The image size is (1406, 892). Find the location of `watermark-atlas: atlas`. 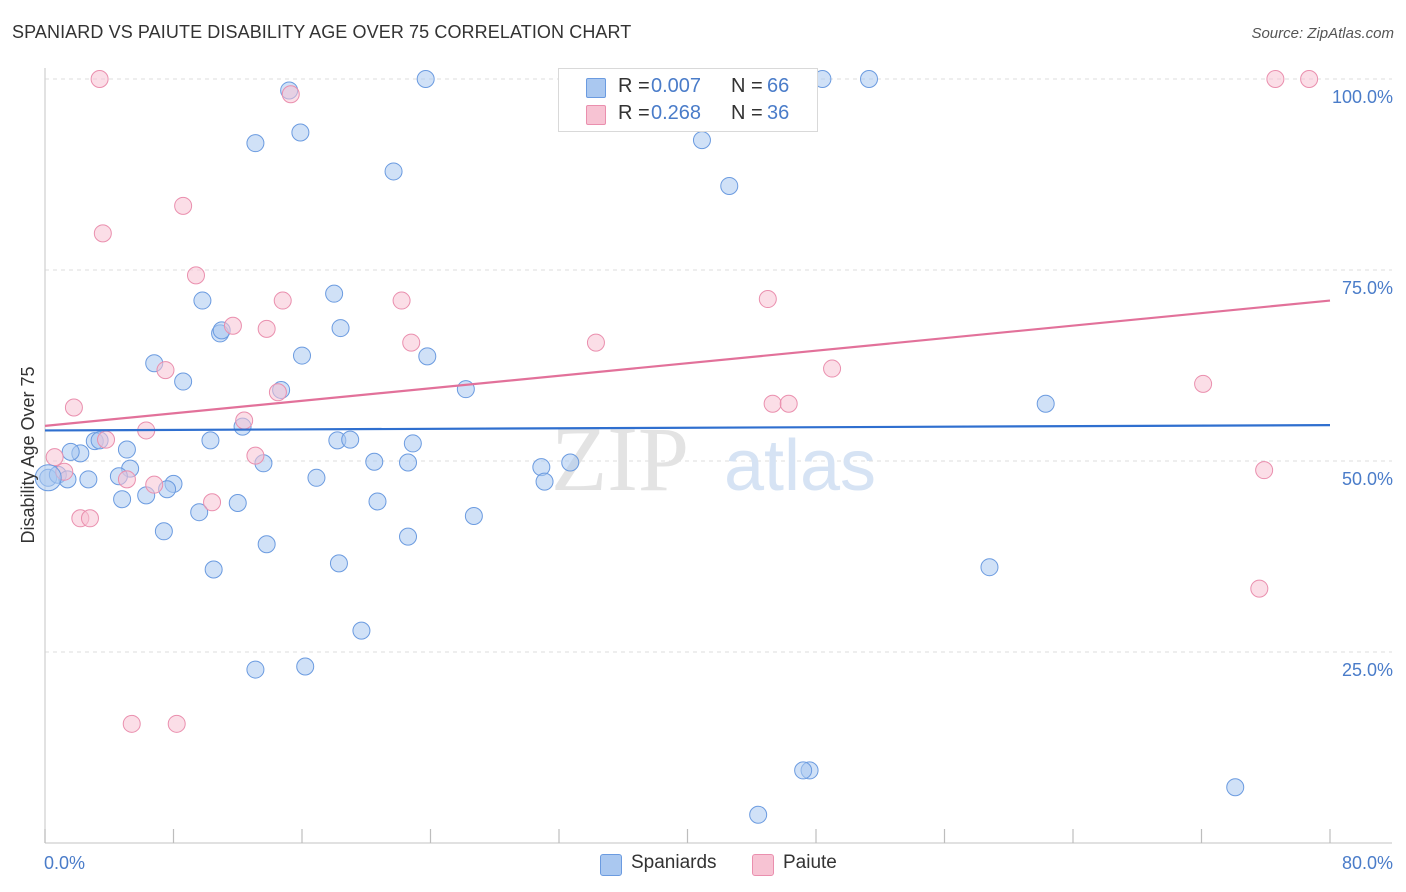

watermark-atlas: atlas is located at coordinates (800, 466).